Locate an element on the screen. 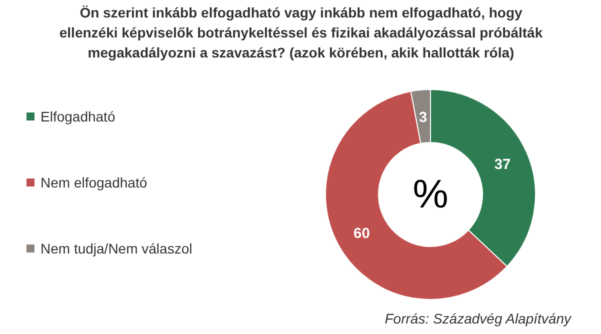 Image resolution: width=601 pixels, height=334 pixels. data-label: 60 is located at coordinates (362, 234).